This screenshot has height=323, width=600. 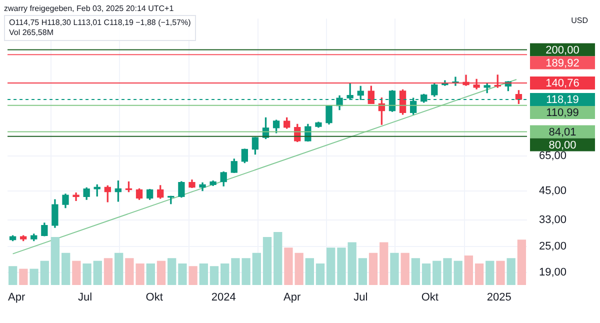 I want to click on y-tick-label: 65,00, so click(x=553, y=156).